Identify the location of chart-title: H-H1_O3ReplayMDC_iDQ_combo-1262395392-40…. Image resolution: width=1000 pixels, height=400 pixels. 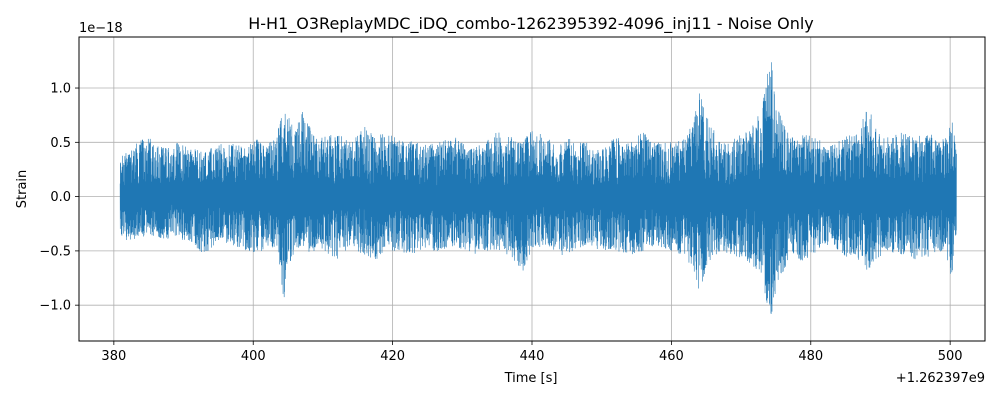
(531, 24).